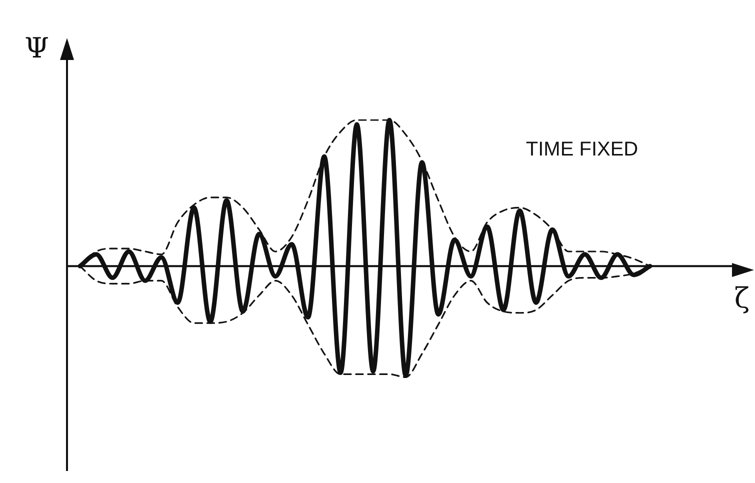  What do you see at coordinates (36, 47) in the screenshot?
I see `y-axis-title: Ψ` at bounding box center [36, 47].